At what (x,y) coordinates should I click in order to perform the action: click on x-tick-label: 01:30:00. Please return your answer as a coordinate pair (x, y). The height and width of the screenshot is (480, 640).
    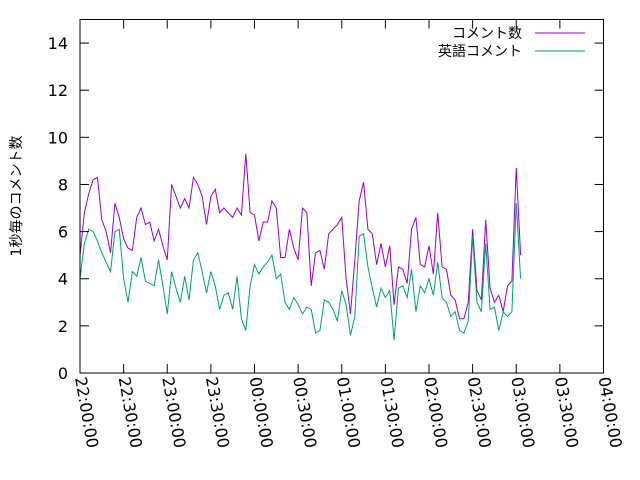
    Looking at the image, I should click on (391, 412).